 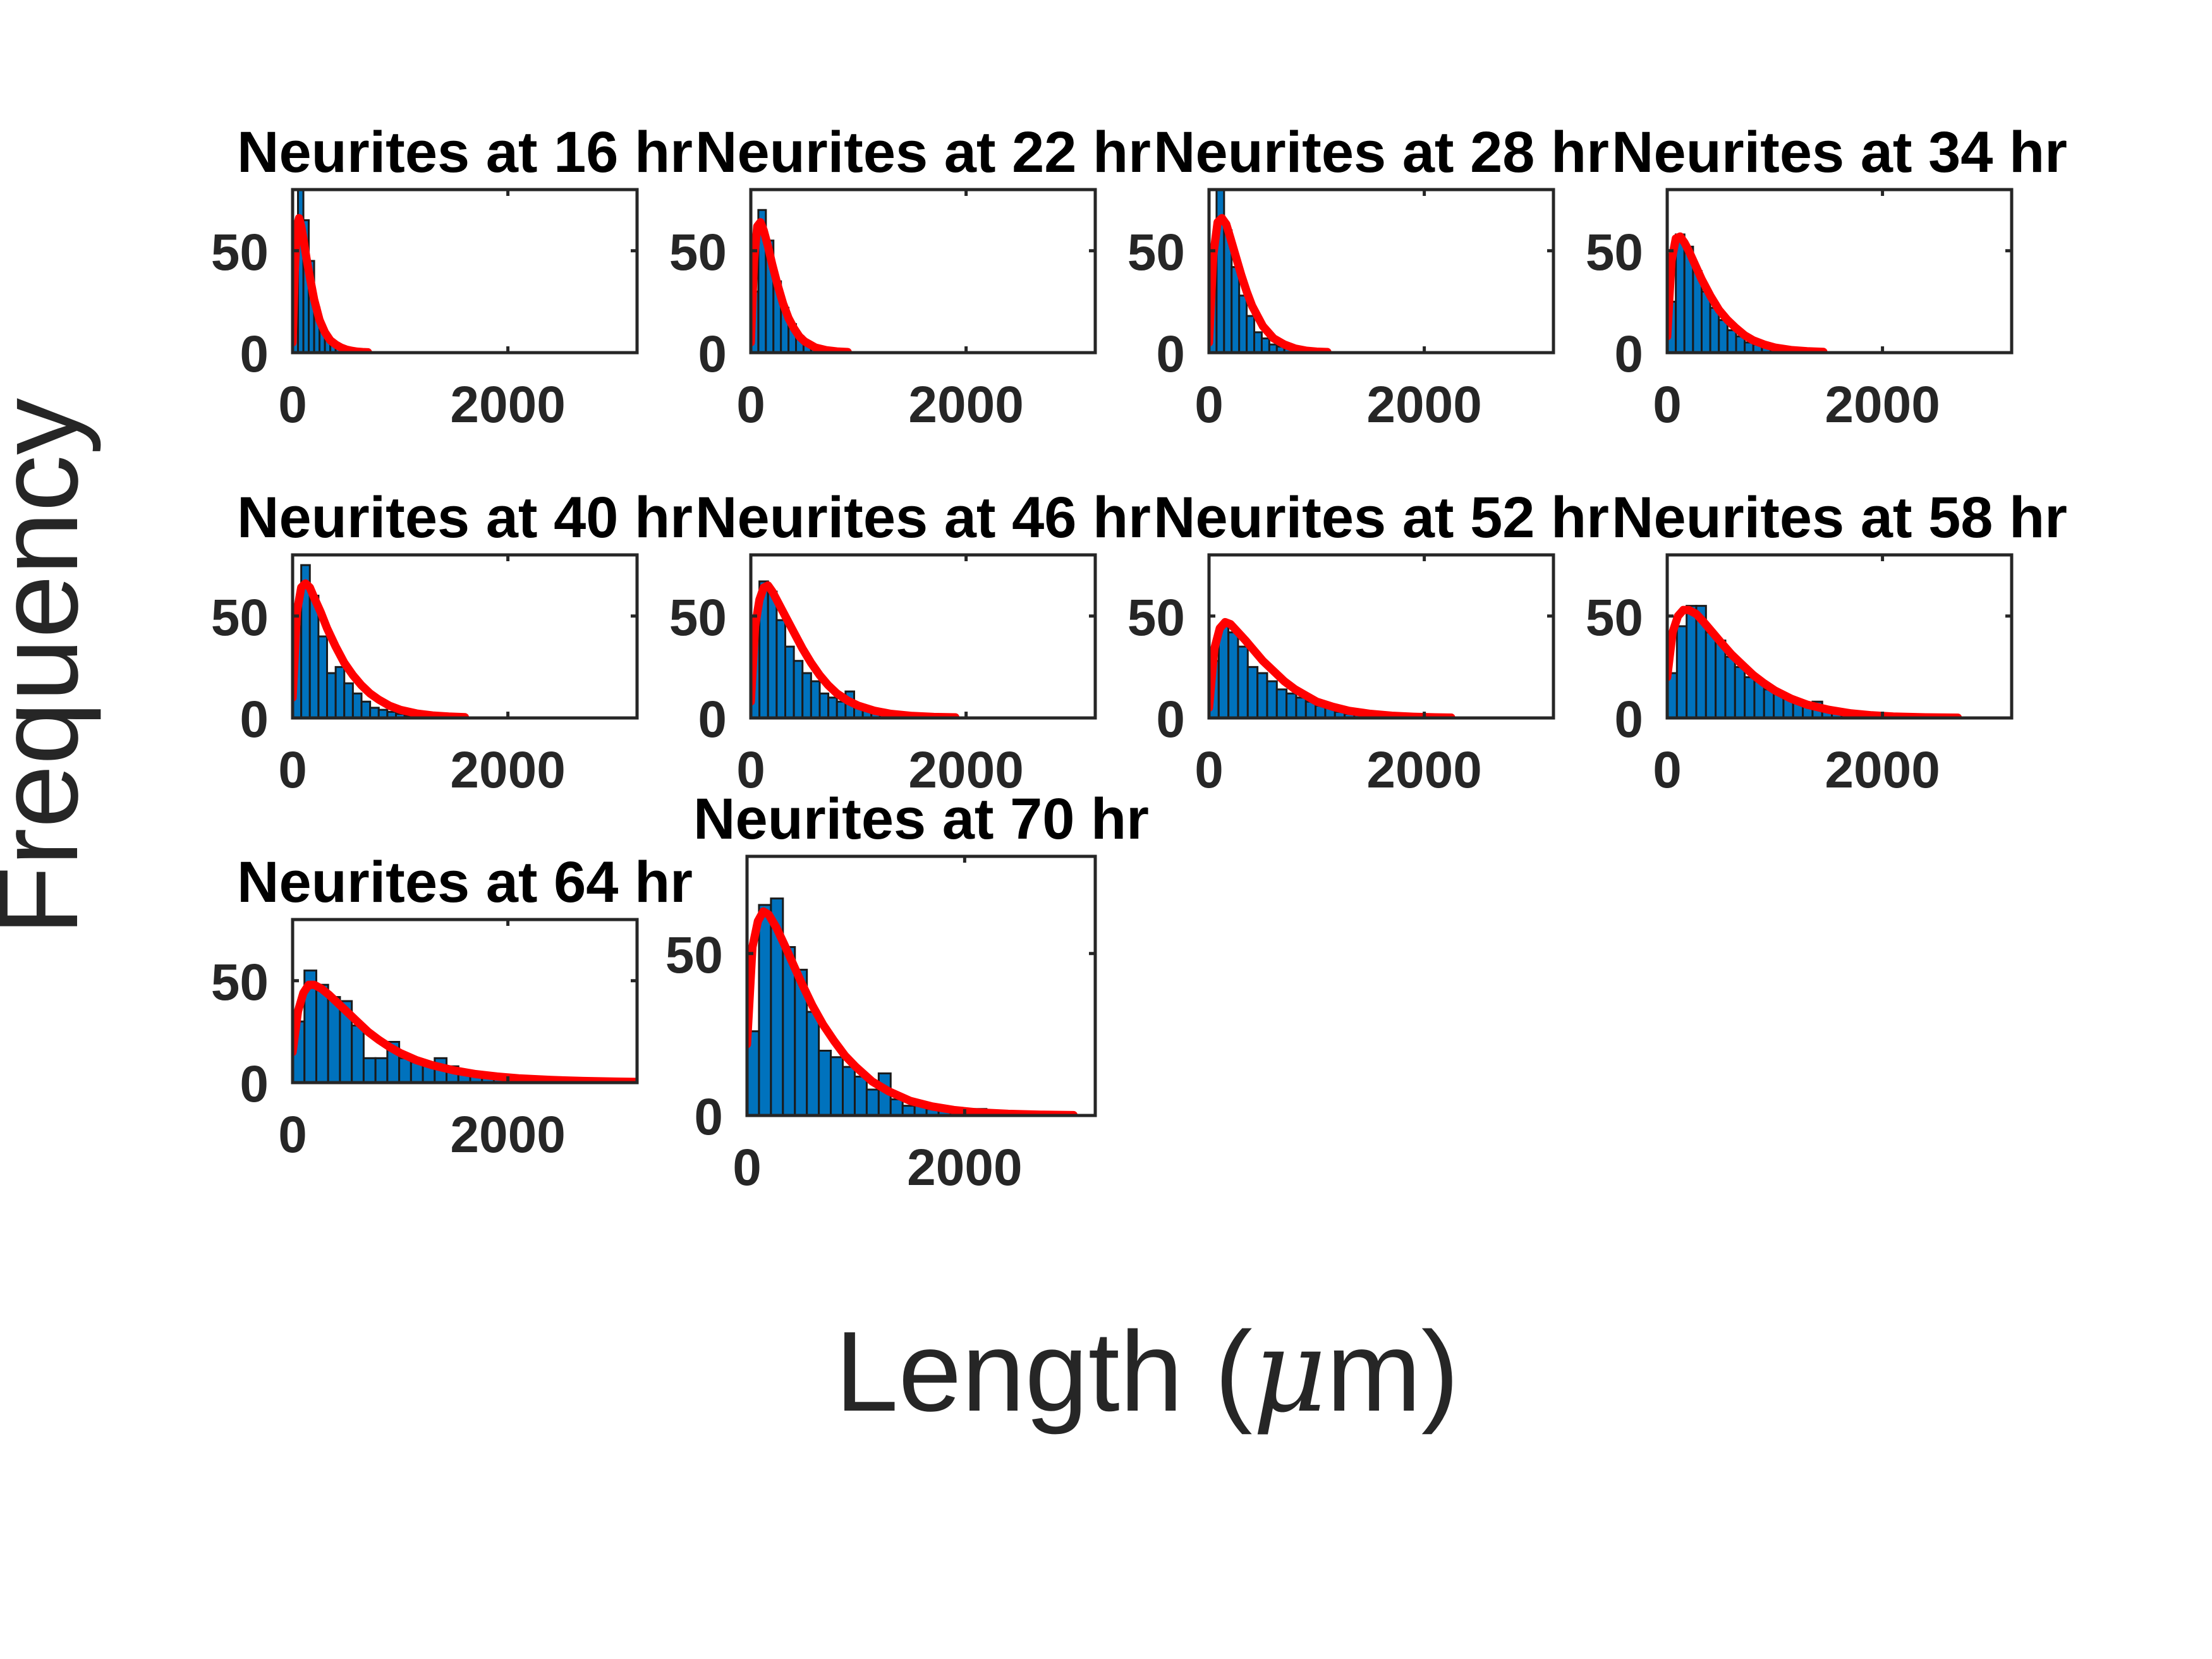 I want to click on panel-title: Neurites at 70 hr, so click(x=921, y=819).